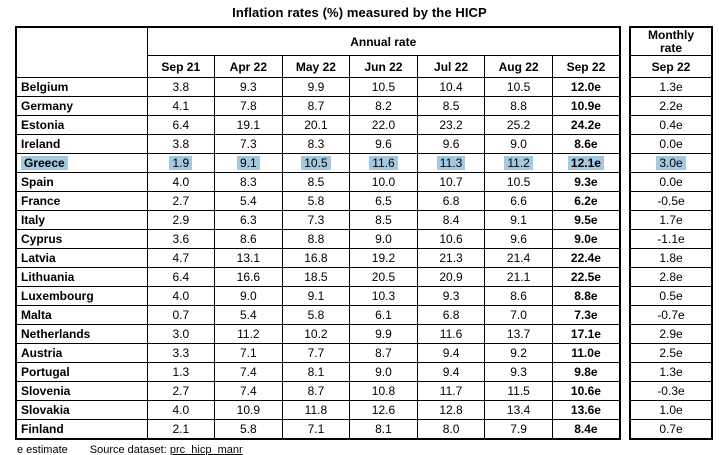 This screenshot has height=455, width=719. Describe the element at coordinates (451, 125) in the screenshot. I see `annual-value-cell: 23.2` at that location.